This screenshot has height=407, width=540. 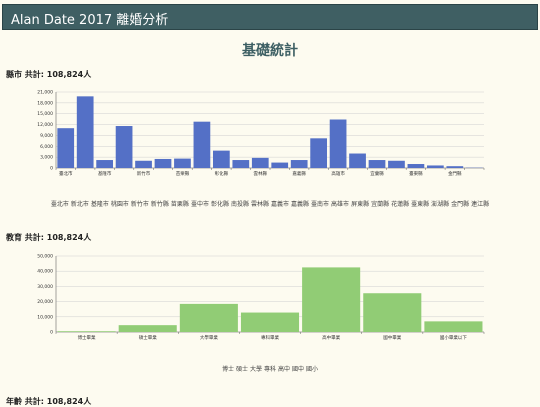 I want to click on legend-item: 國小, so click(x=312, y=369).